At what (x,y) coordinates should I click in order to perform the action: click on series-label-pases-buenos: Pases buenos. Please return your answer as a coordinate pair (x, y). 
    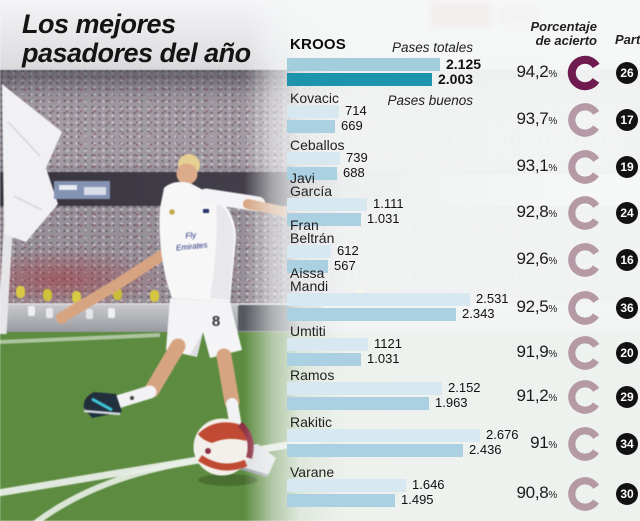
    Looking at the image, I should click on (430, 100).